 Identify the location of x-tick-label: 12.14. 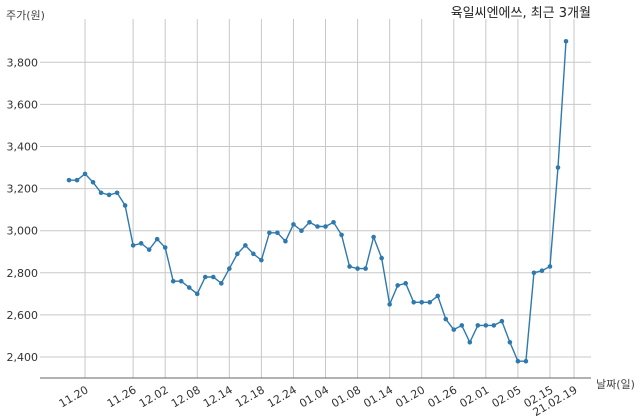
(218, 396).